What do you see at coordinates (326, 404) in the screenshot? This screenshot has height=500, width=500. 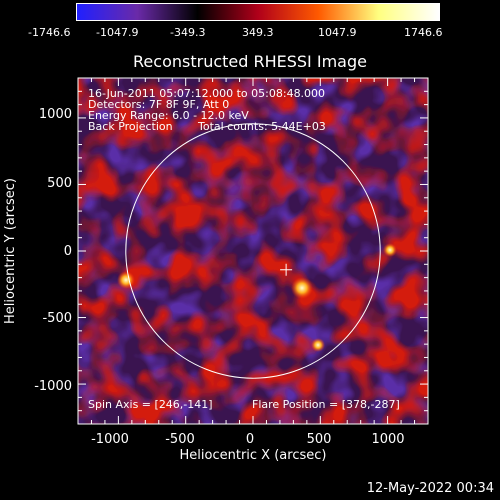 I see `annotation-flare-position: Flare Position = [378,-287]` at bounding box center [326, 404].